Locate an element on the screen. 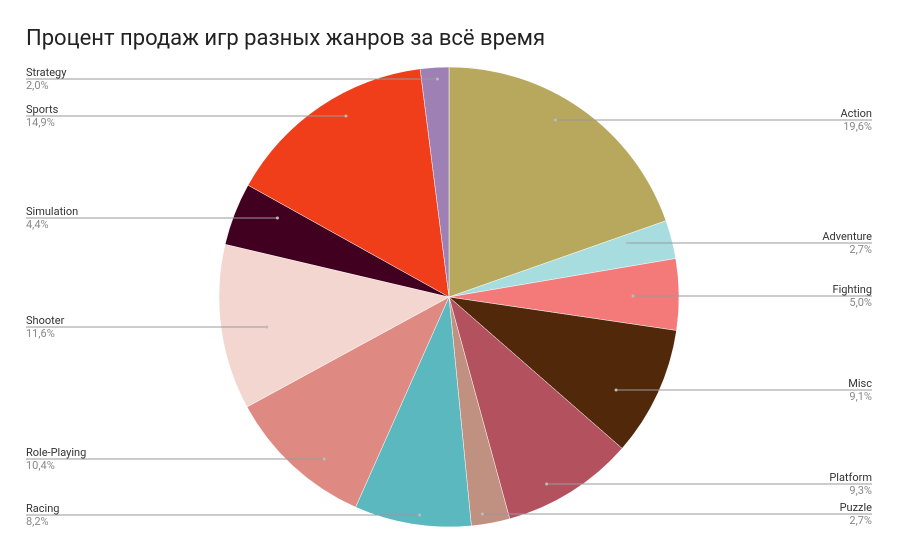 This screenshot has height=557, width=900. slice-value: 5,0% is located at coordinates (860, 302).